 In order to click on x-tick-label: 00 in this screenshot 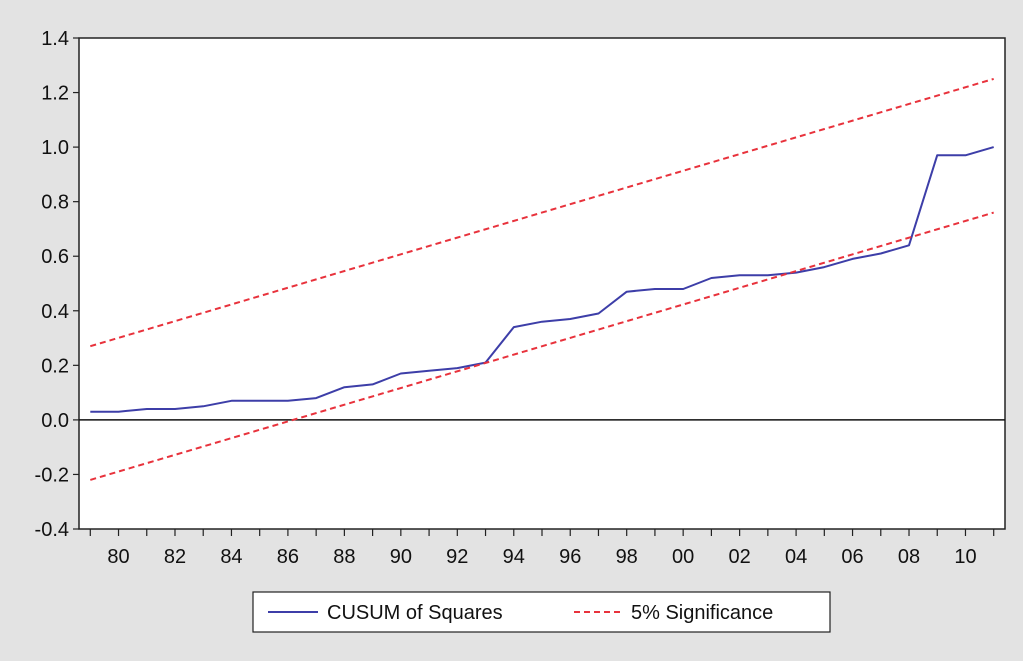, I will do `click(683, 557)`.